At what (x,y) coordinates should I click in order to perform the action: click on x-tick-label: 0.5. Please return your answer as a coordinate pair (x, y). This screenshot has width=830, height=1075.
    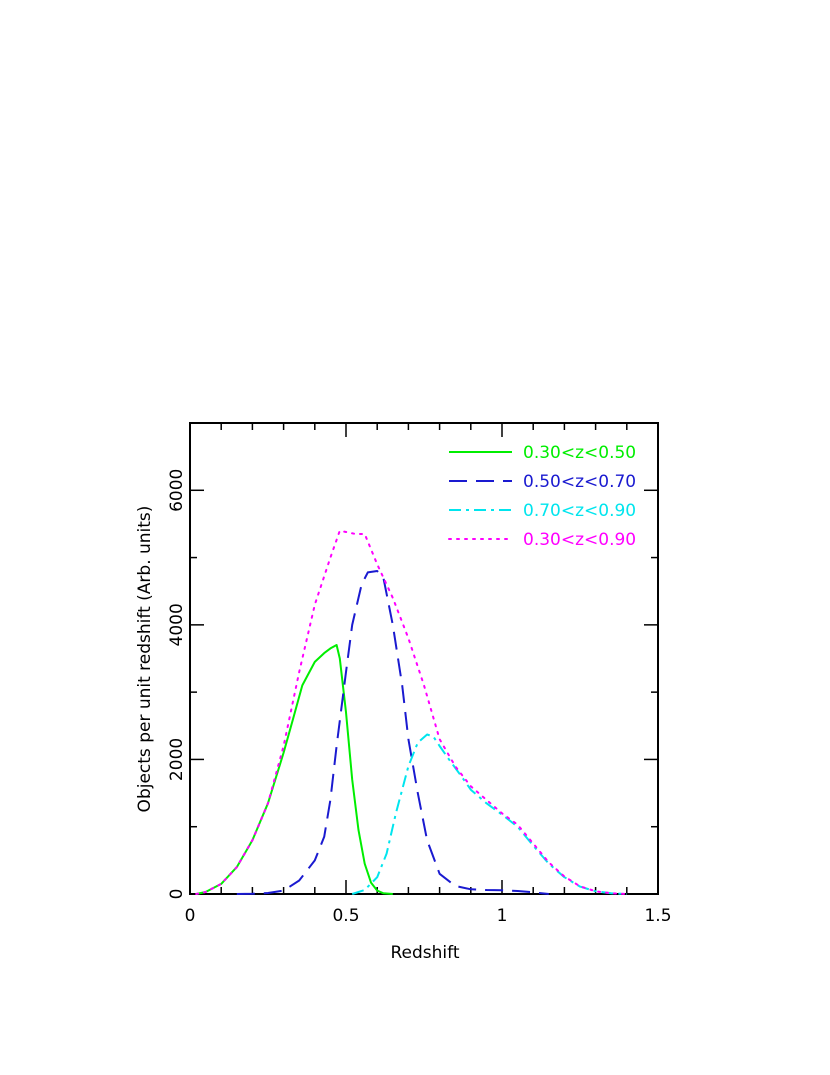
    Looking at the image, I should click on (345, 916).